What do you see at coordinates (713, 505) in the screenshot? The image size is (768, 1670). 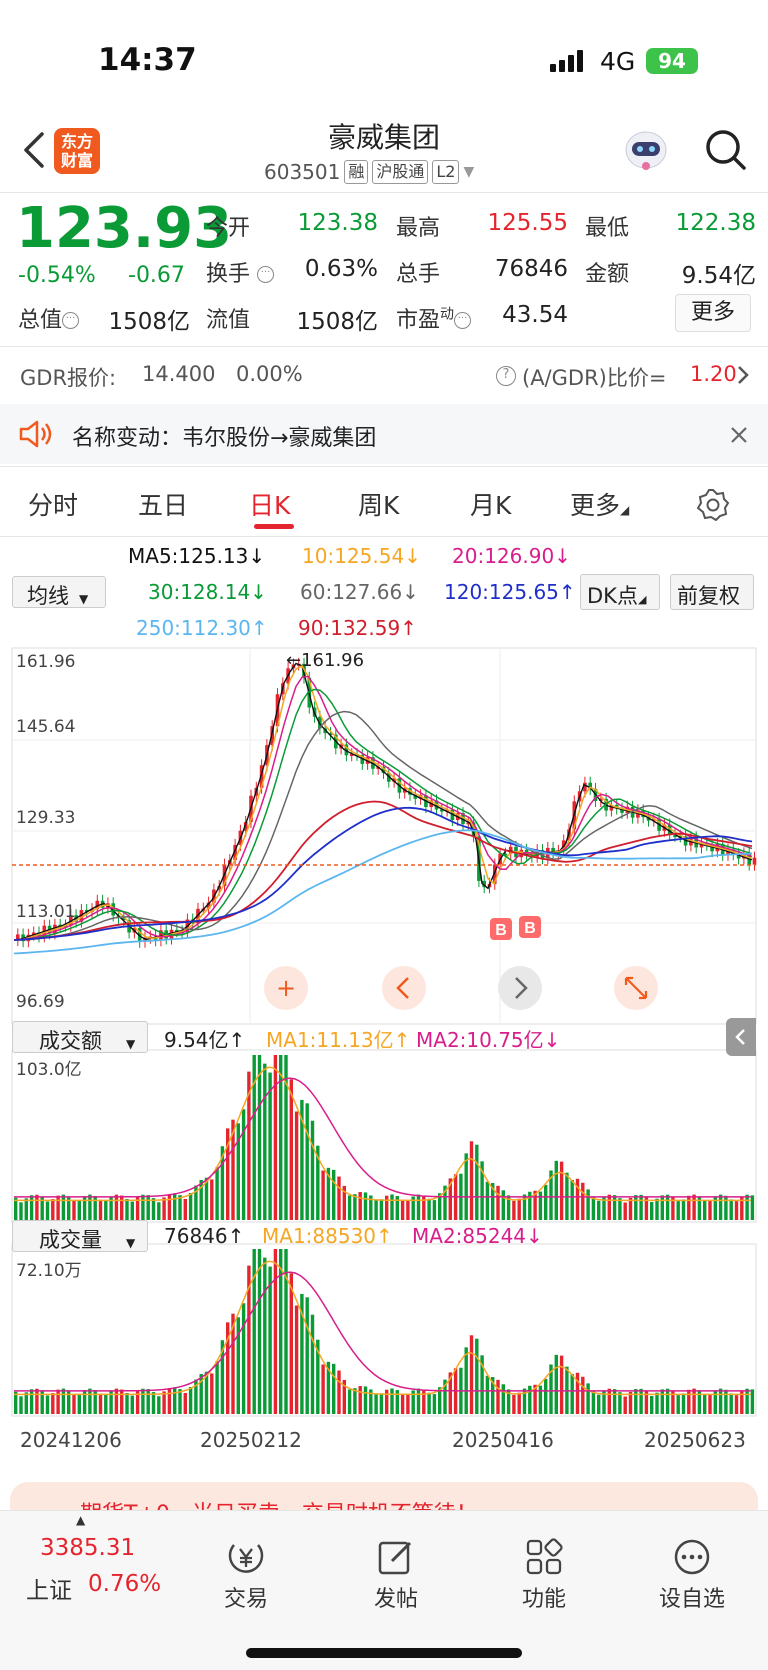 I see `settings-gear-icon` at bounding box center [713, 505].